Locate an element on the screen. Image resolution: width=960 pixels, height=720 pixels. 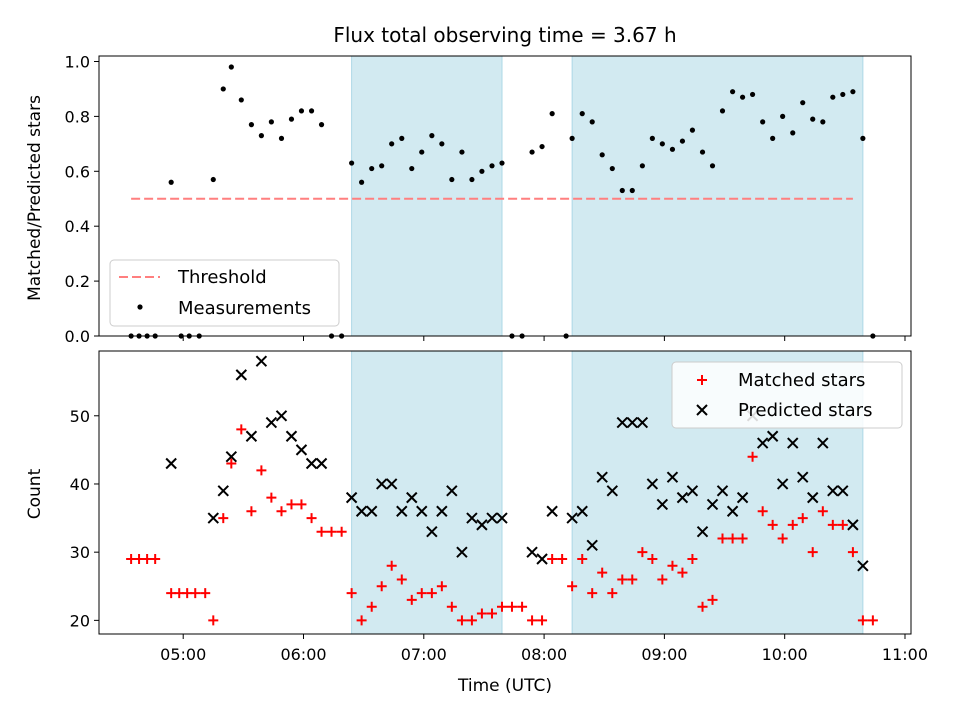
top-y-axis-label: Matched/Predicted stars is located at coordinates (35, 198).